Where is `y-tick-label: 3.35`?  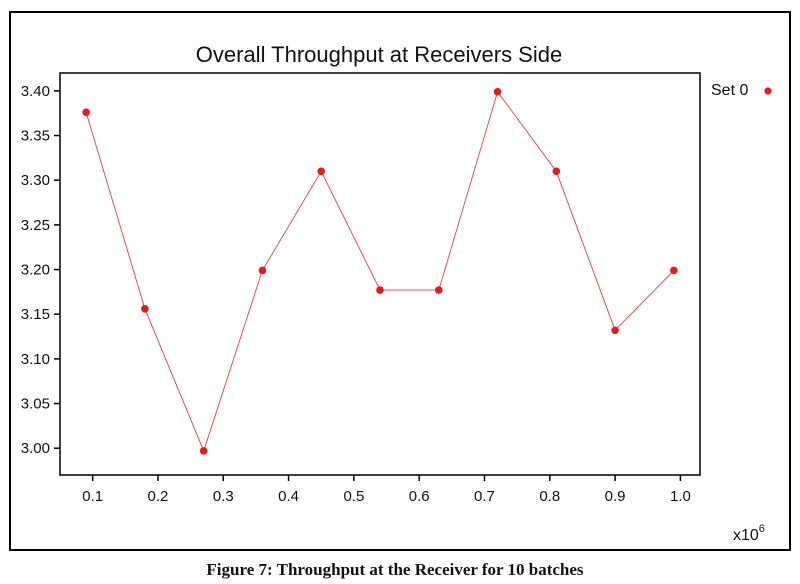
y-tick-label: 3.35 is located at coordinates (35, 136).